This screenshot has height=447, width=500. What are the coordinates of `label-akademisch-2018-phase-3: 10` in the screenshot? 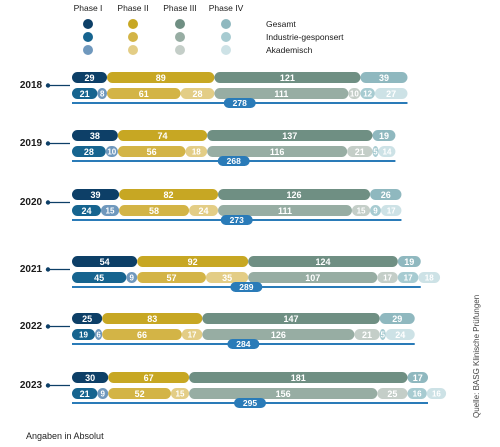 It's located at (354, 94).